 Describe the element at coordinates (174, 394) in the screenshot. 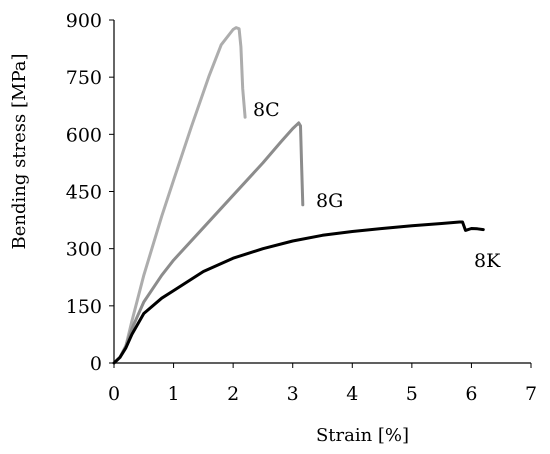

I see `x-tick-label: 1` at that location.